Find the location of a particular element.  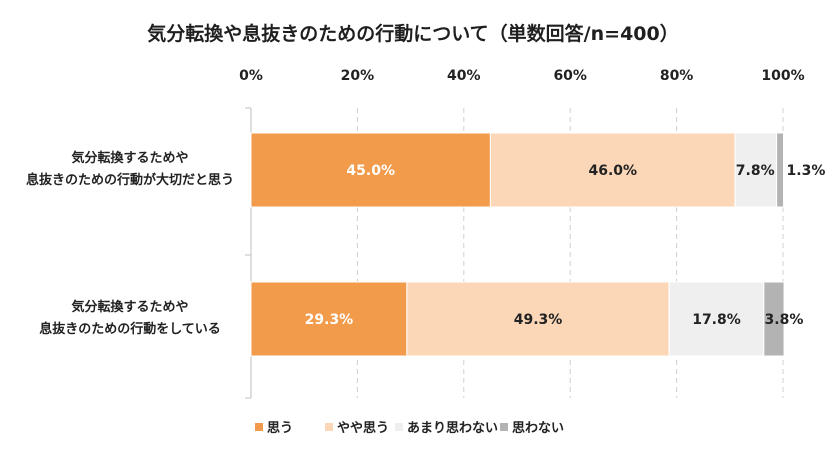

data-label: 46.0% is located at coordinates (612, 171).